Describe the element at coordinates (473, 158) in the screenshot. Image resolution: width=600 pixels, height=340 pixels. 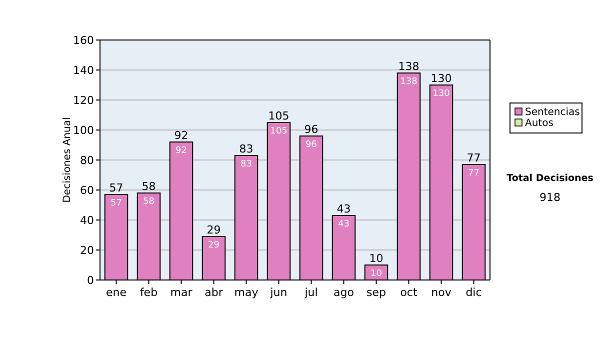
I see `total-label: 77` at that location.